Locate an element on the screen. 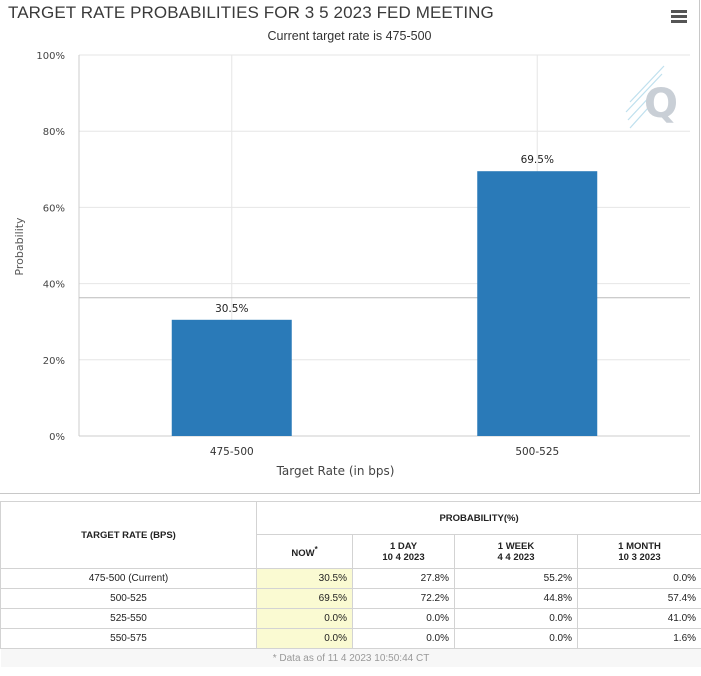 The image size is (701, 676). now-label: NOW is located at coordinates (303, 554).